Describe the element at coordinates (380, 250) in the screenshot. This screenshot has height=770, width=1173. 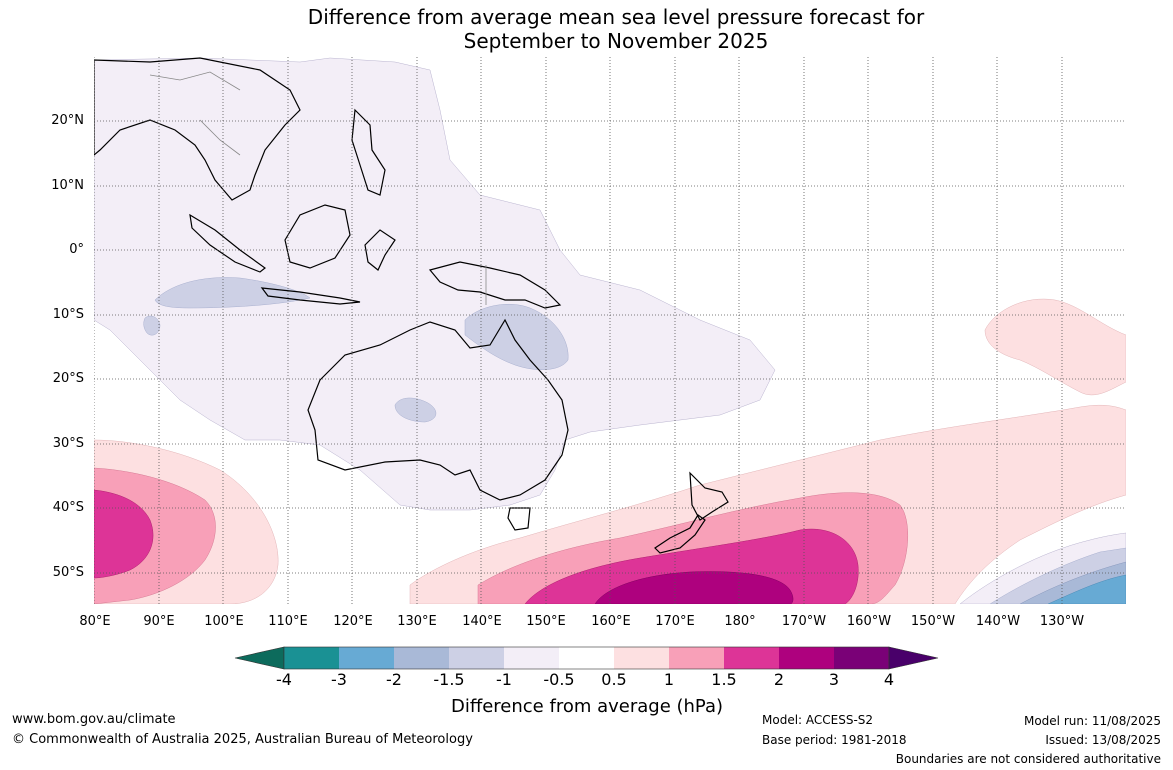
I see `coast-sulawesi` at that location.